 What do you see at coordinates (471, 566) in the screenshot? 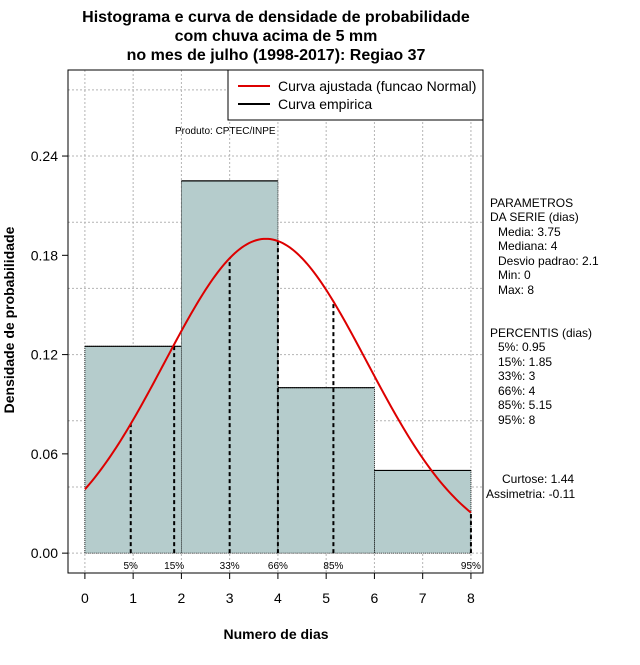
I see `percentile-label-95: 95%` at bounding box center [471, 566].